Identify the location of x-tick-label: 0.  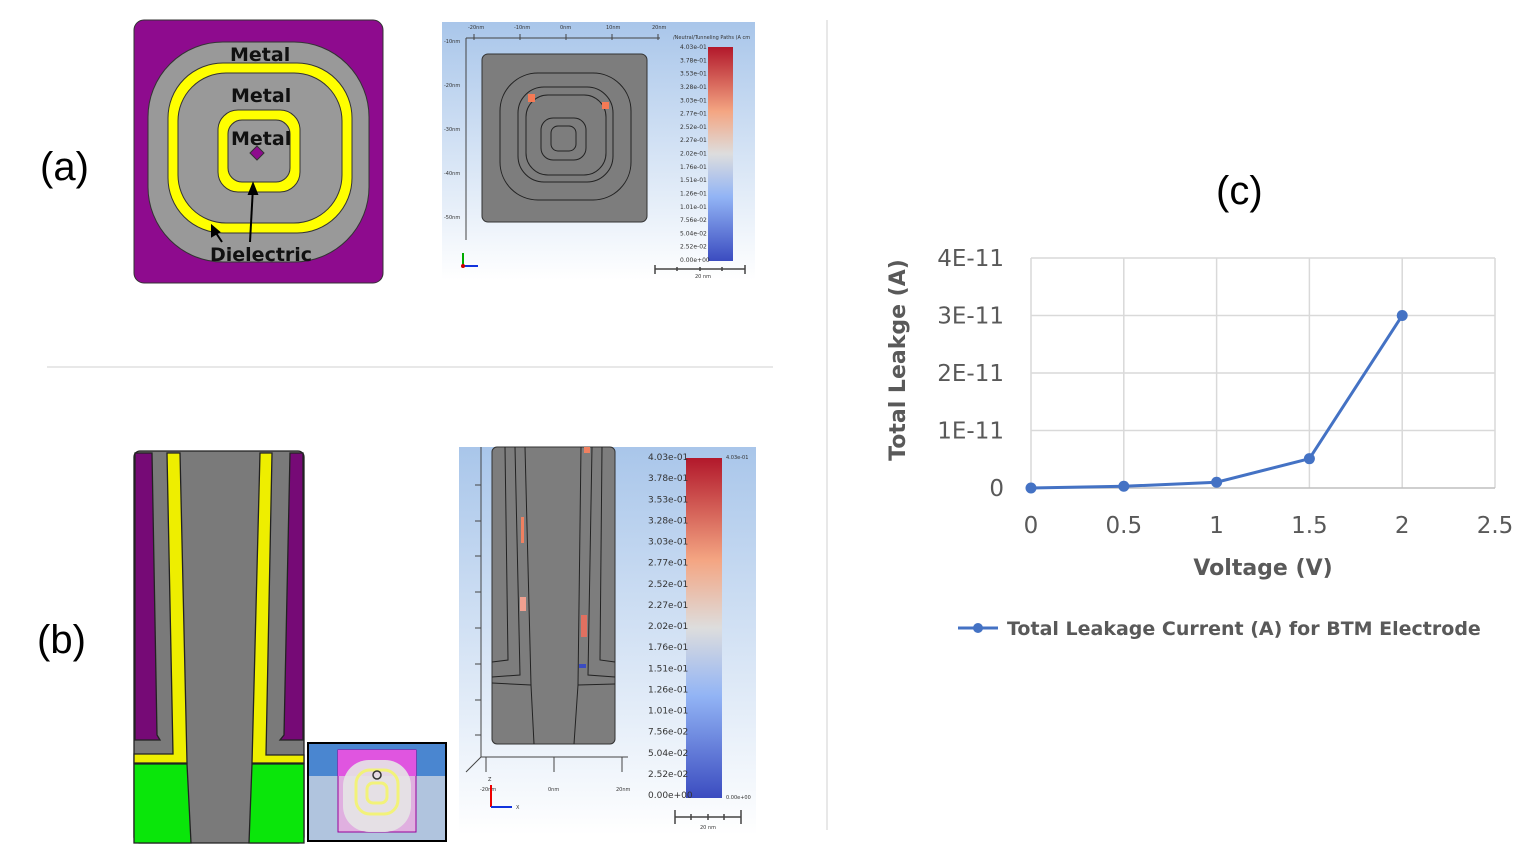
(1031, 526).